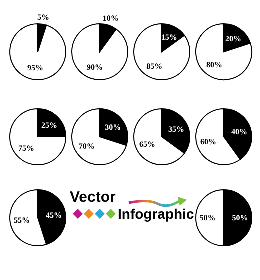 This screenshot has width=260, height=280. What do you see at coordinates (113, 127) in the screenshot?
I see `data-label: 30%` at bounding box center [113, 127].